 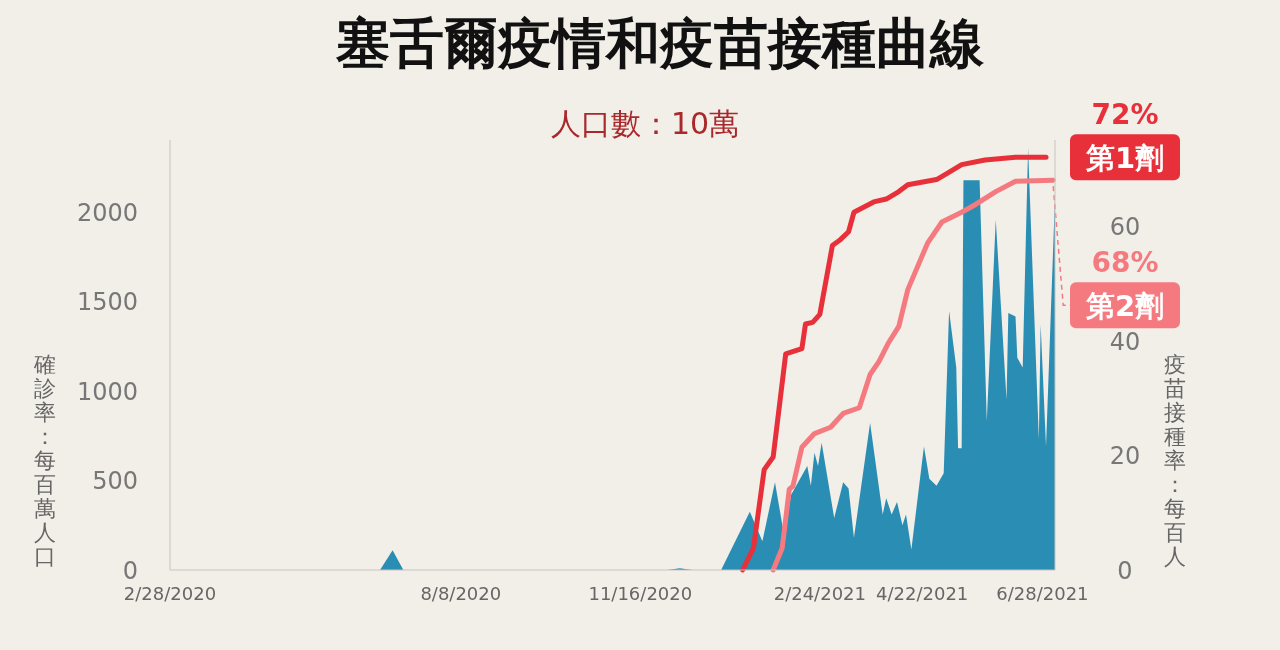 I want to click on y2-tick-label: 40, so click(x=1125, y=341).